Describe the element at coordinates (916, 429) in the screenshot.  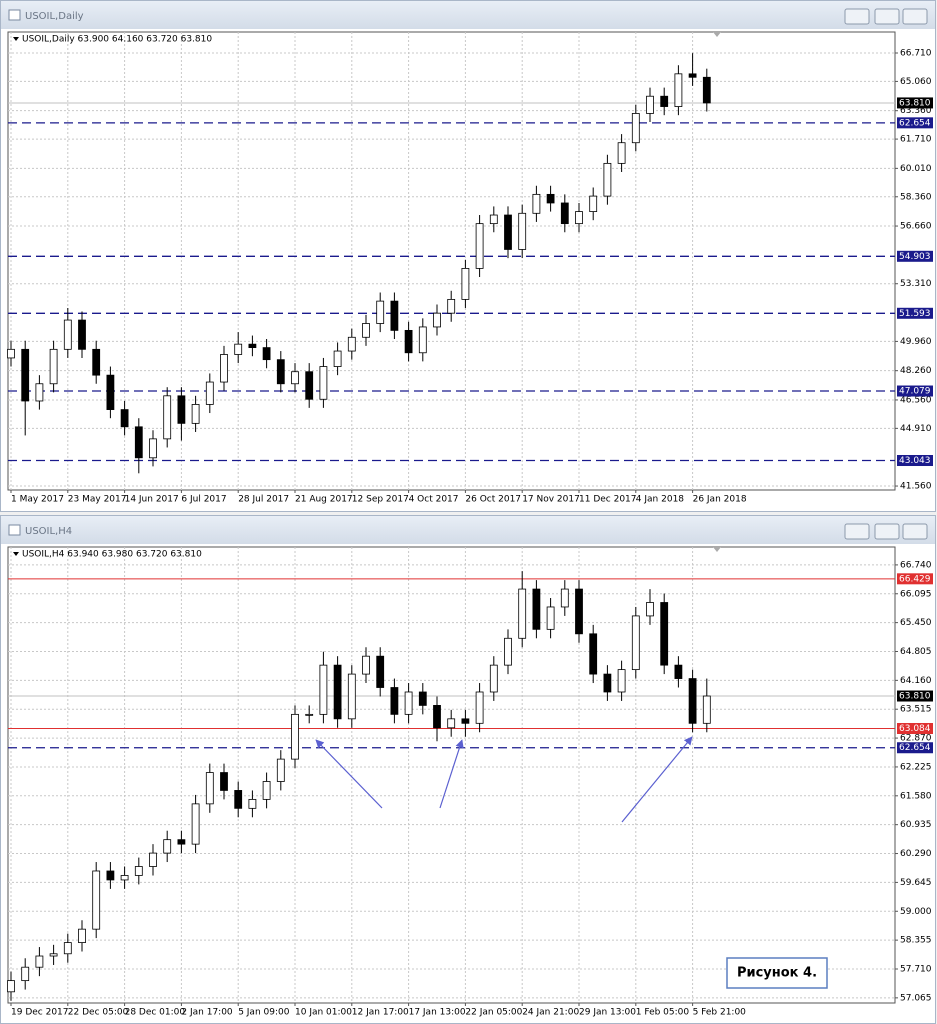
I see `y-tick-label: 44.910` at that location.